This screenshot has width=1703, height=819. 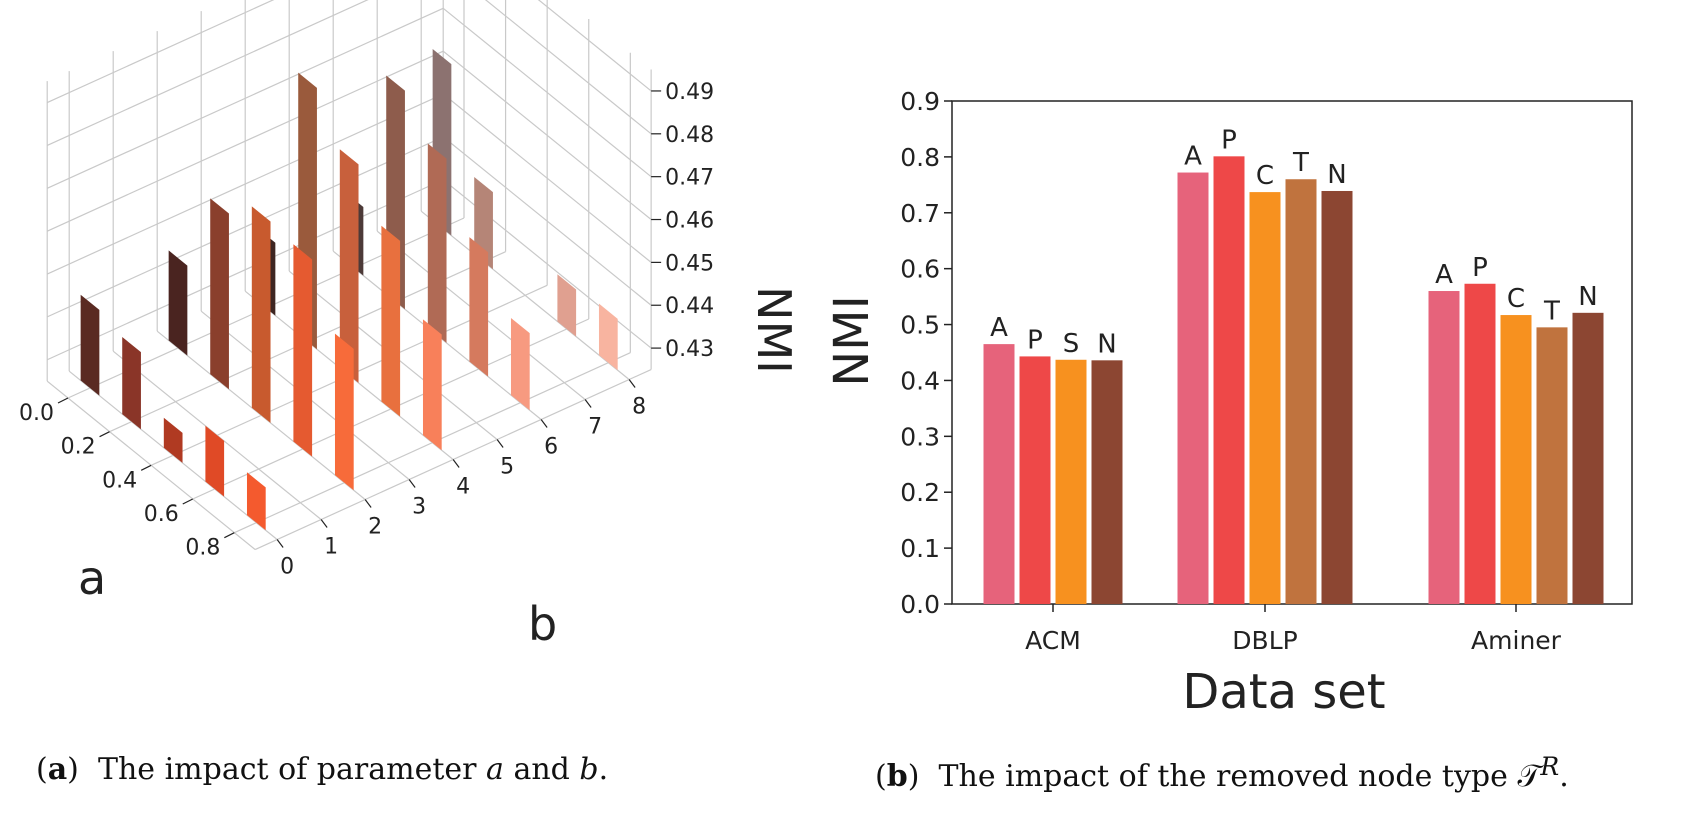 What do you see at coordinates (287, 567) in the screenshot?
I see `b-tick-label: 0` at bounding box center [287, 567].